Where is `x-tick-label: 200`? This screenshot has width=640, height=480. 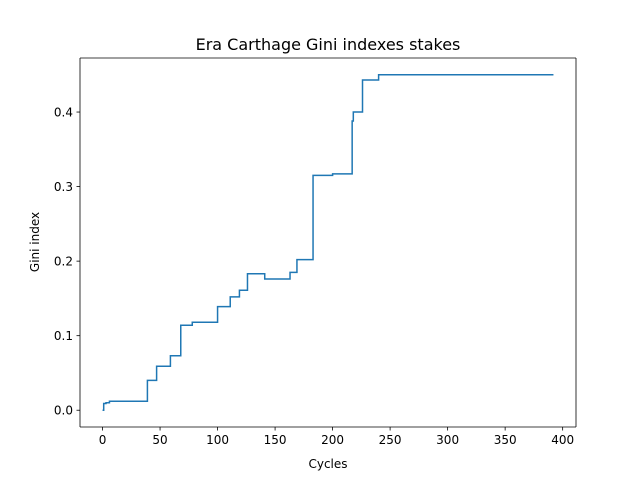 x-tick-label: 200 is located at coordinates (332, 440).